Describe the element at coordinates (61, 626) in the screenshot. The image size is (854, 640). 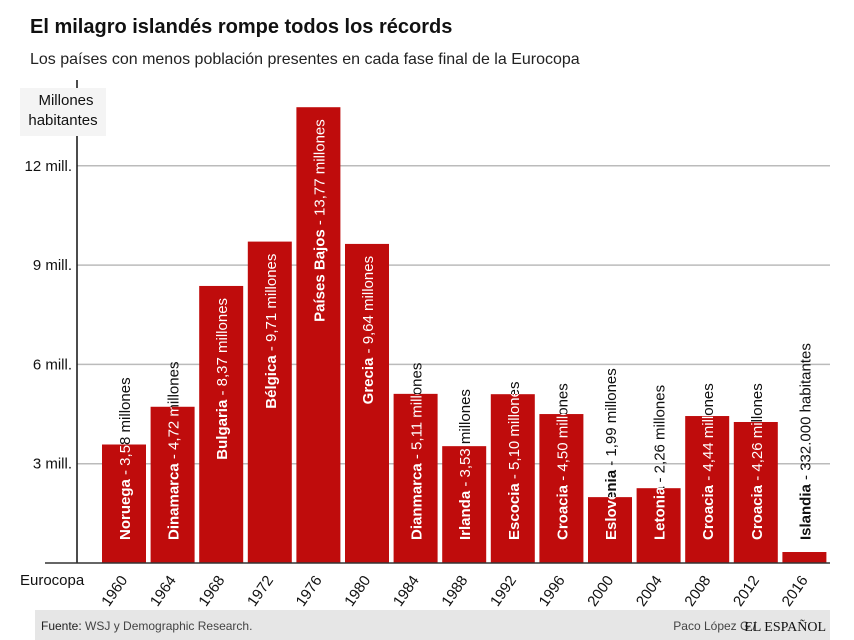
I see `source-label: Fuente:` at that location.